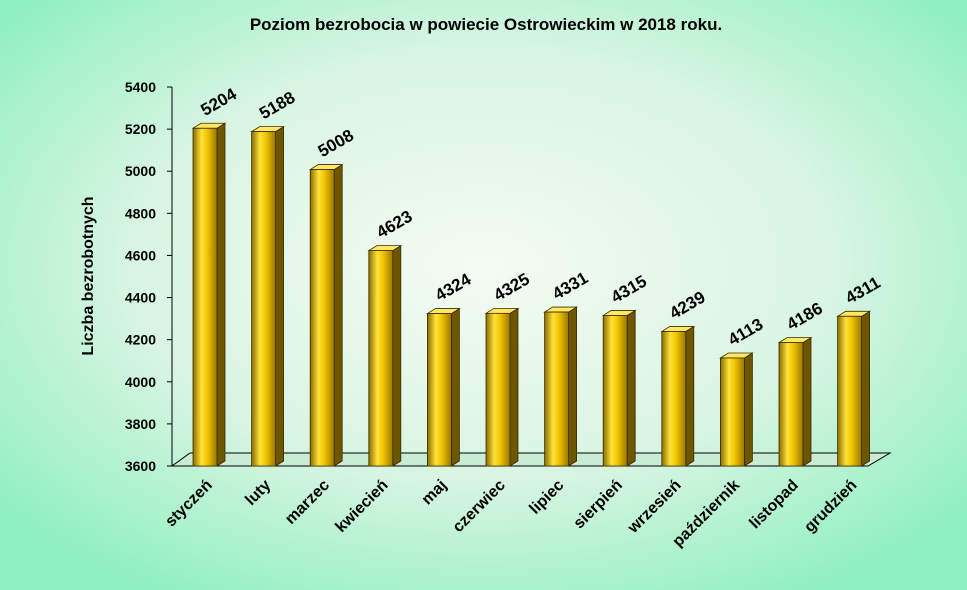 This screenshot has height=590, width=967. I want to click on y-tick-label: 5200, so click(140, 129).